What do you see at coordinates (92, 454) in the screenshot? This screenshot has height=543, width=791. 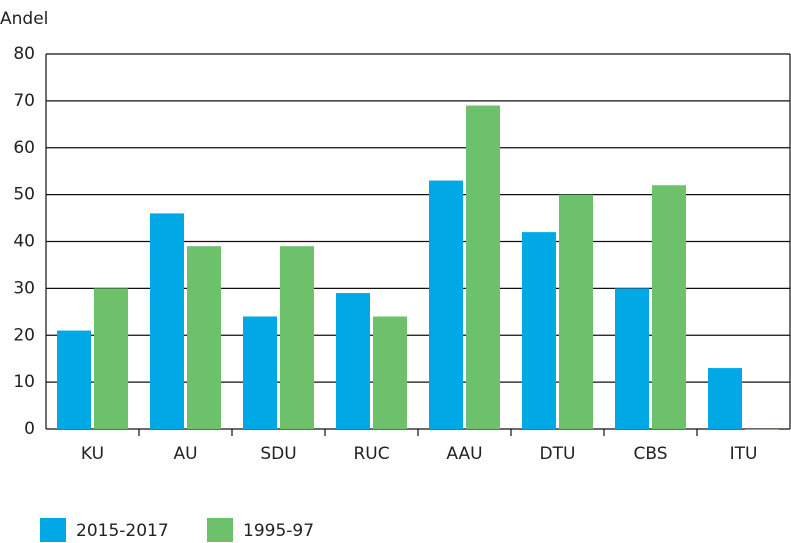 I see `x-tick-label: KU` at bounding box center [92, 454].